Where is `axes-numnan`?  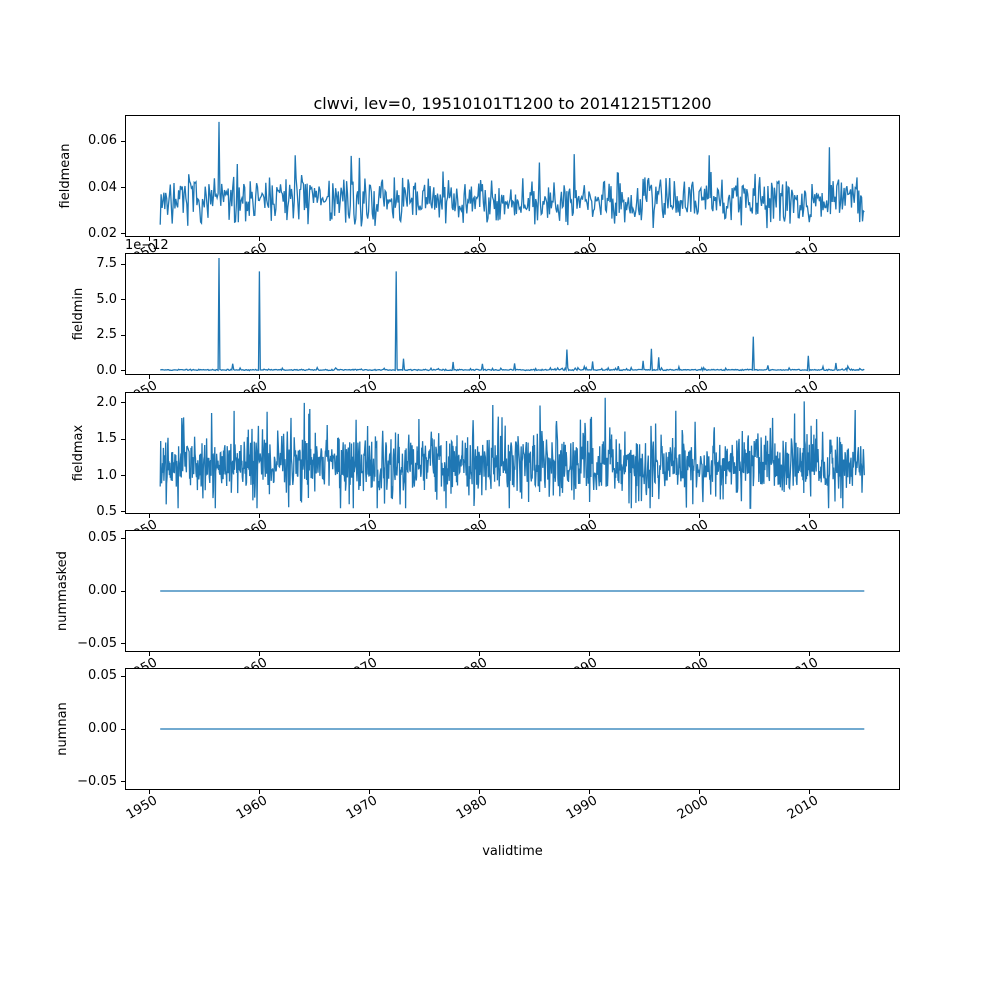
axes-numnan is located at coordinates (512, 729).